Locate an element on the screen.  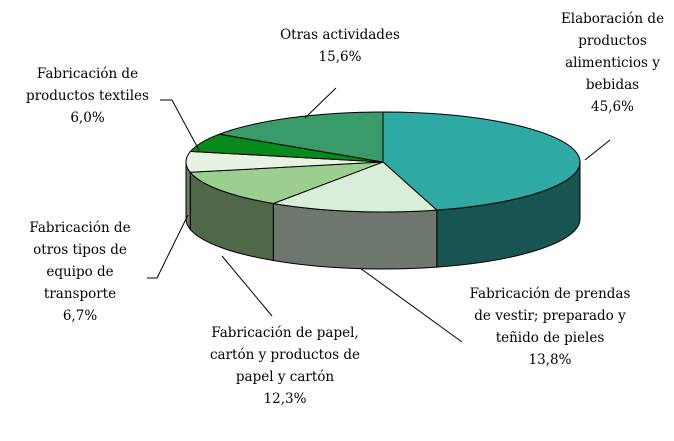
category-label: Otras actividades is located at coordinates (340, 35).